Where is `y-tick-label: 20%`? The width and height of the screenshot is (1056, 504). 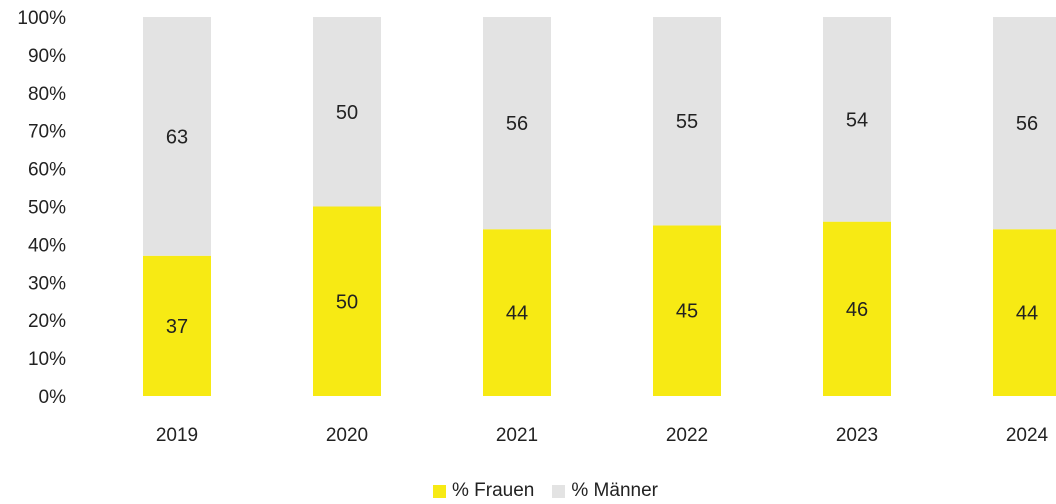 y-tick-label: 20% is located at coordinates (47, 321).